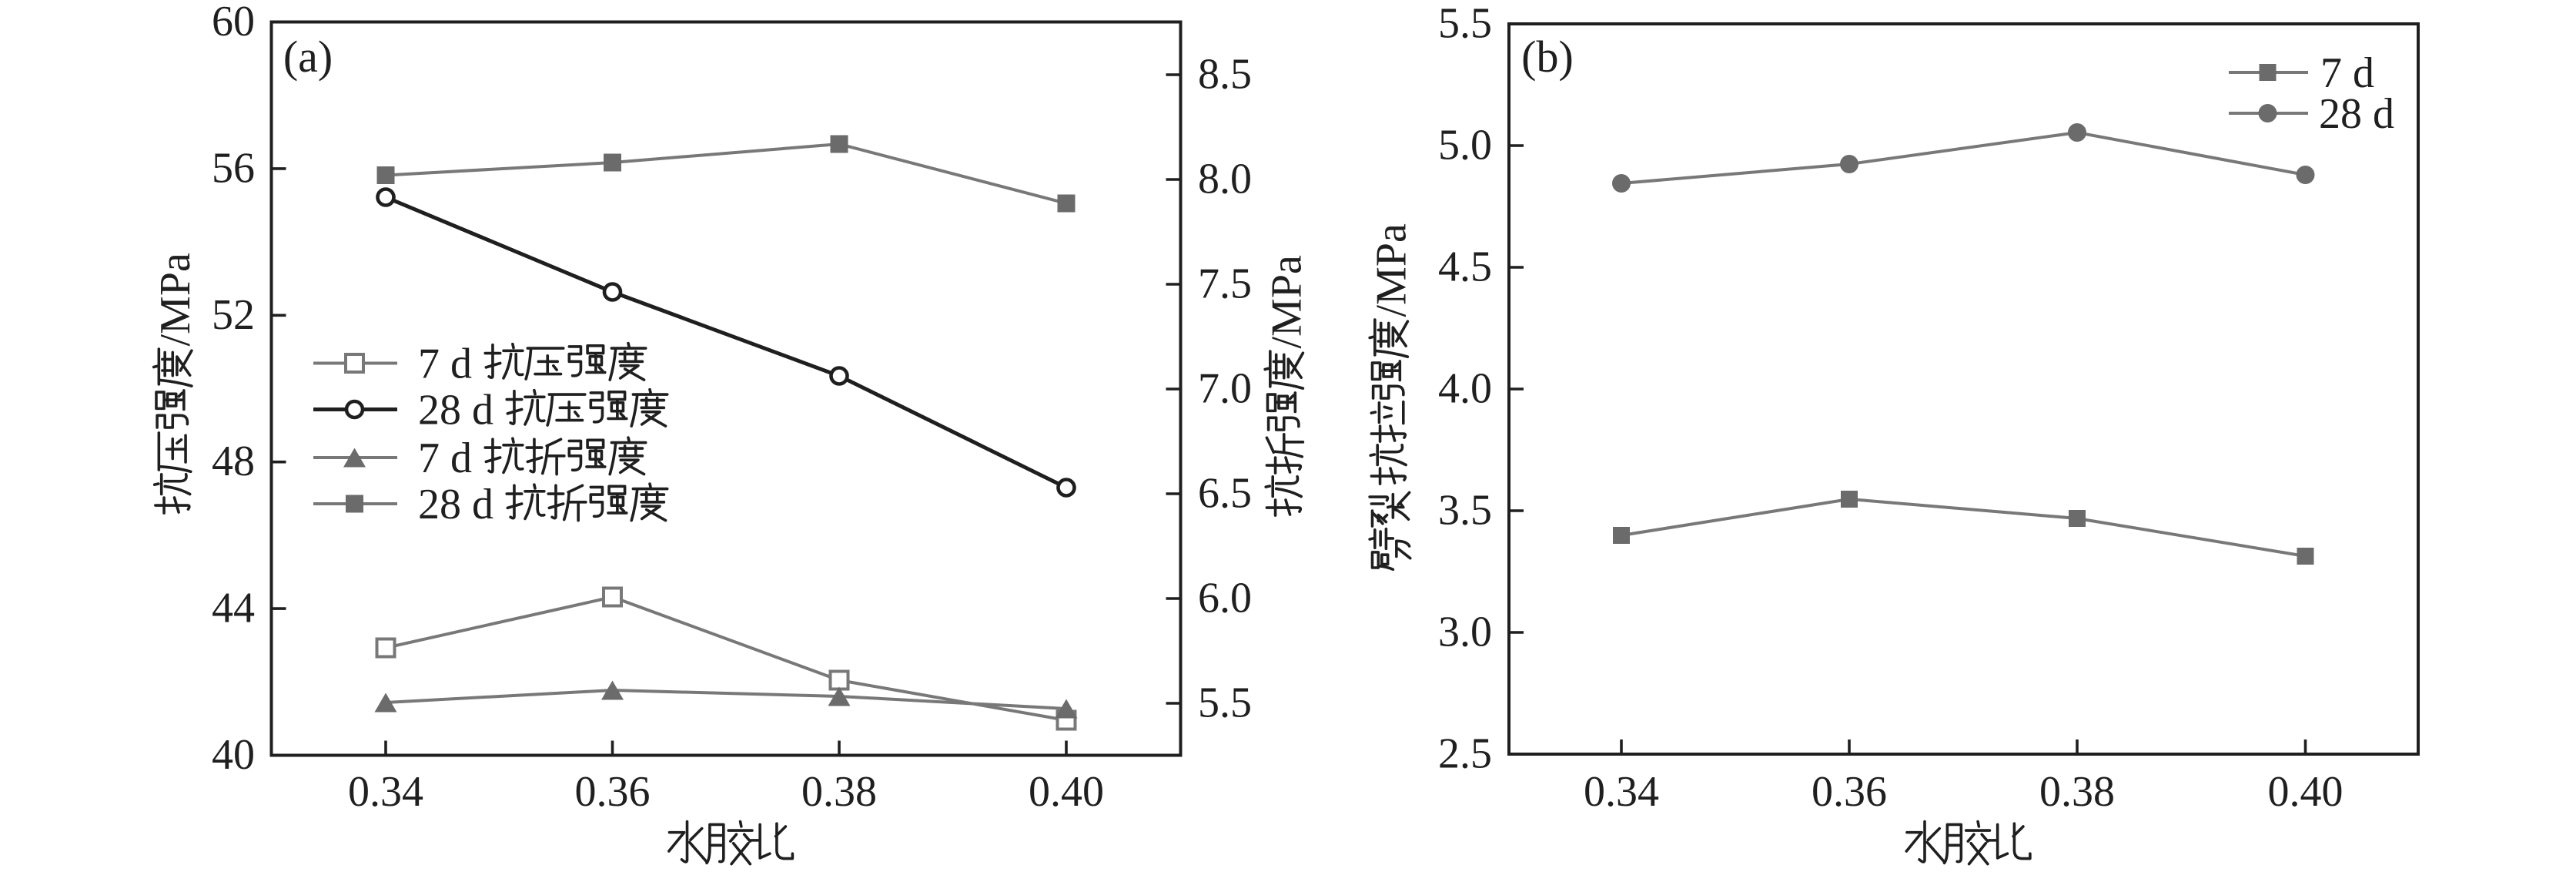  What do you see at coordinates (234, 22) in the screenshot?
I see `svg-text: 60` at bounding box center [234, 22].